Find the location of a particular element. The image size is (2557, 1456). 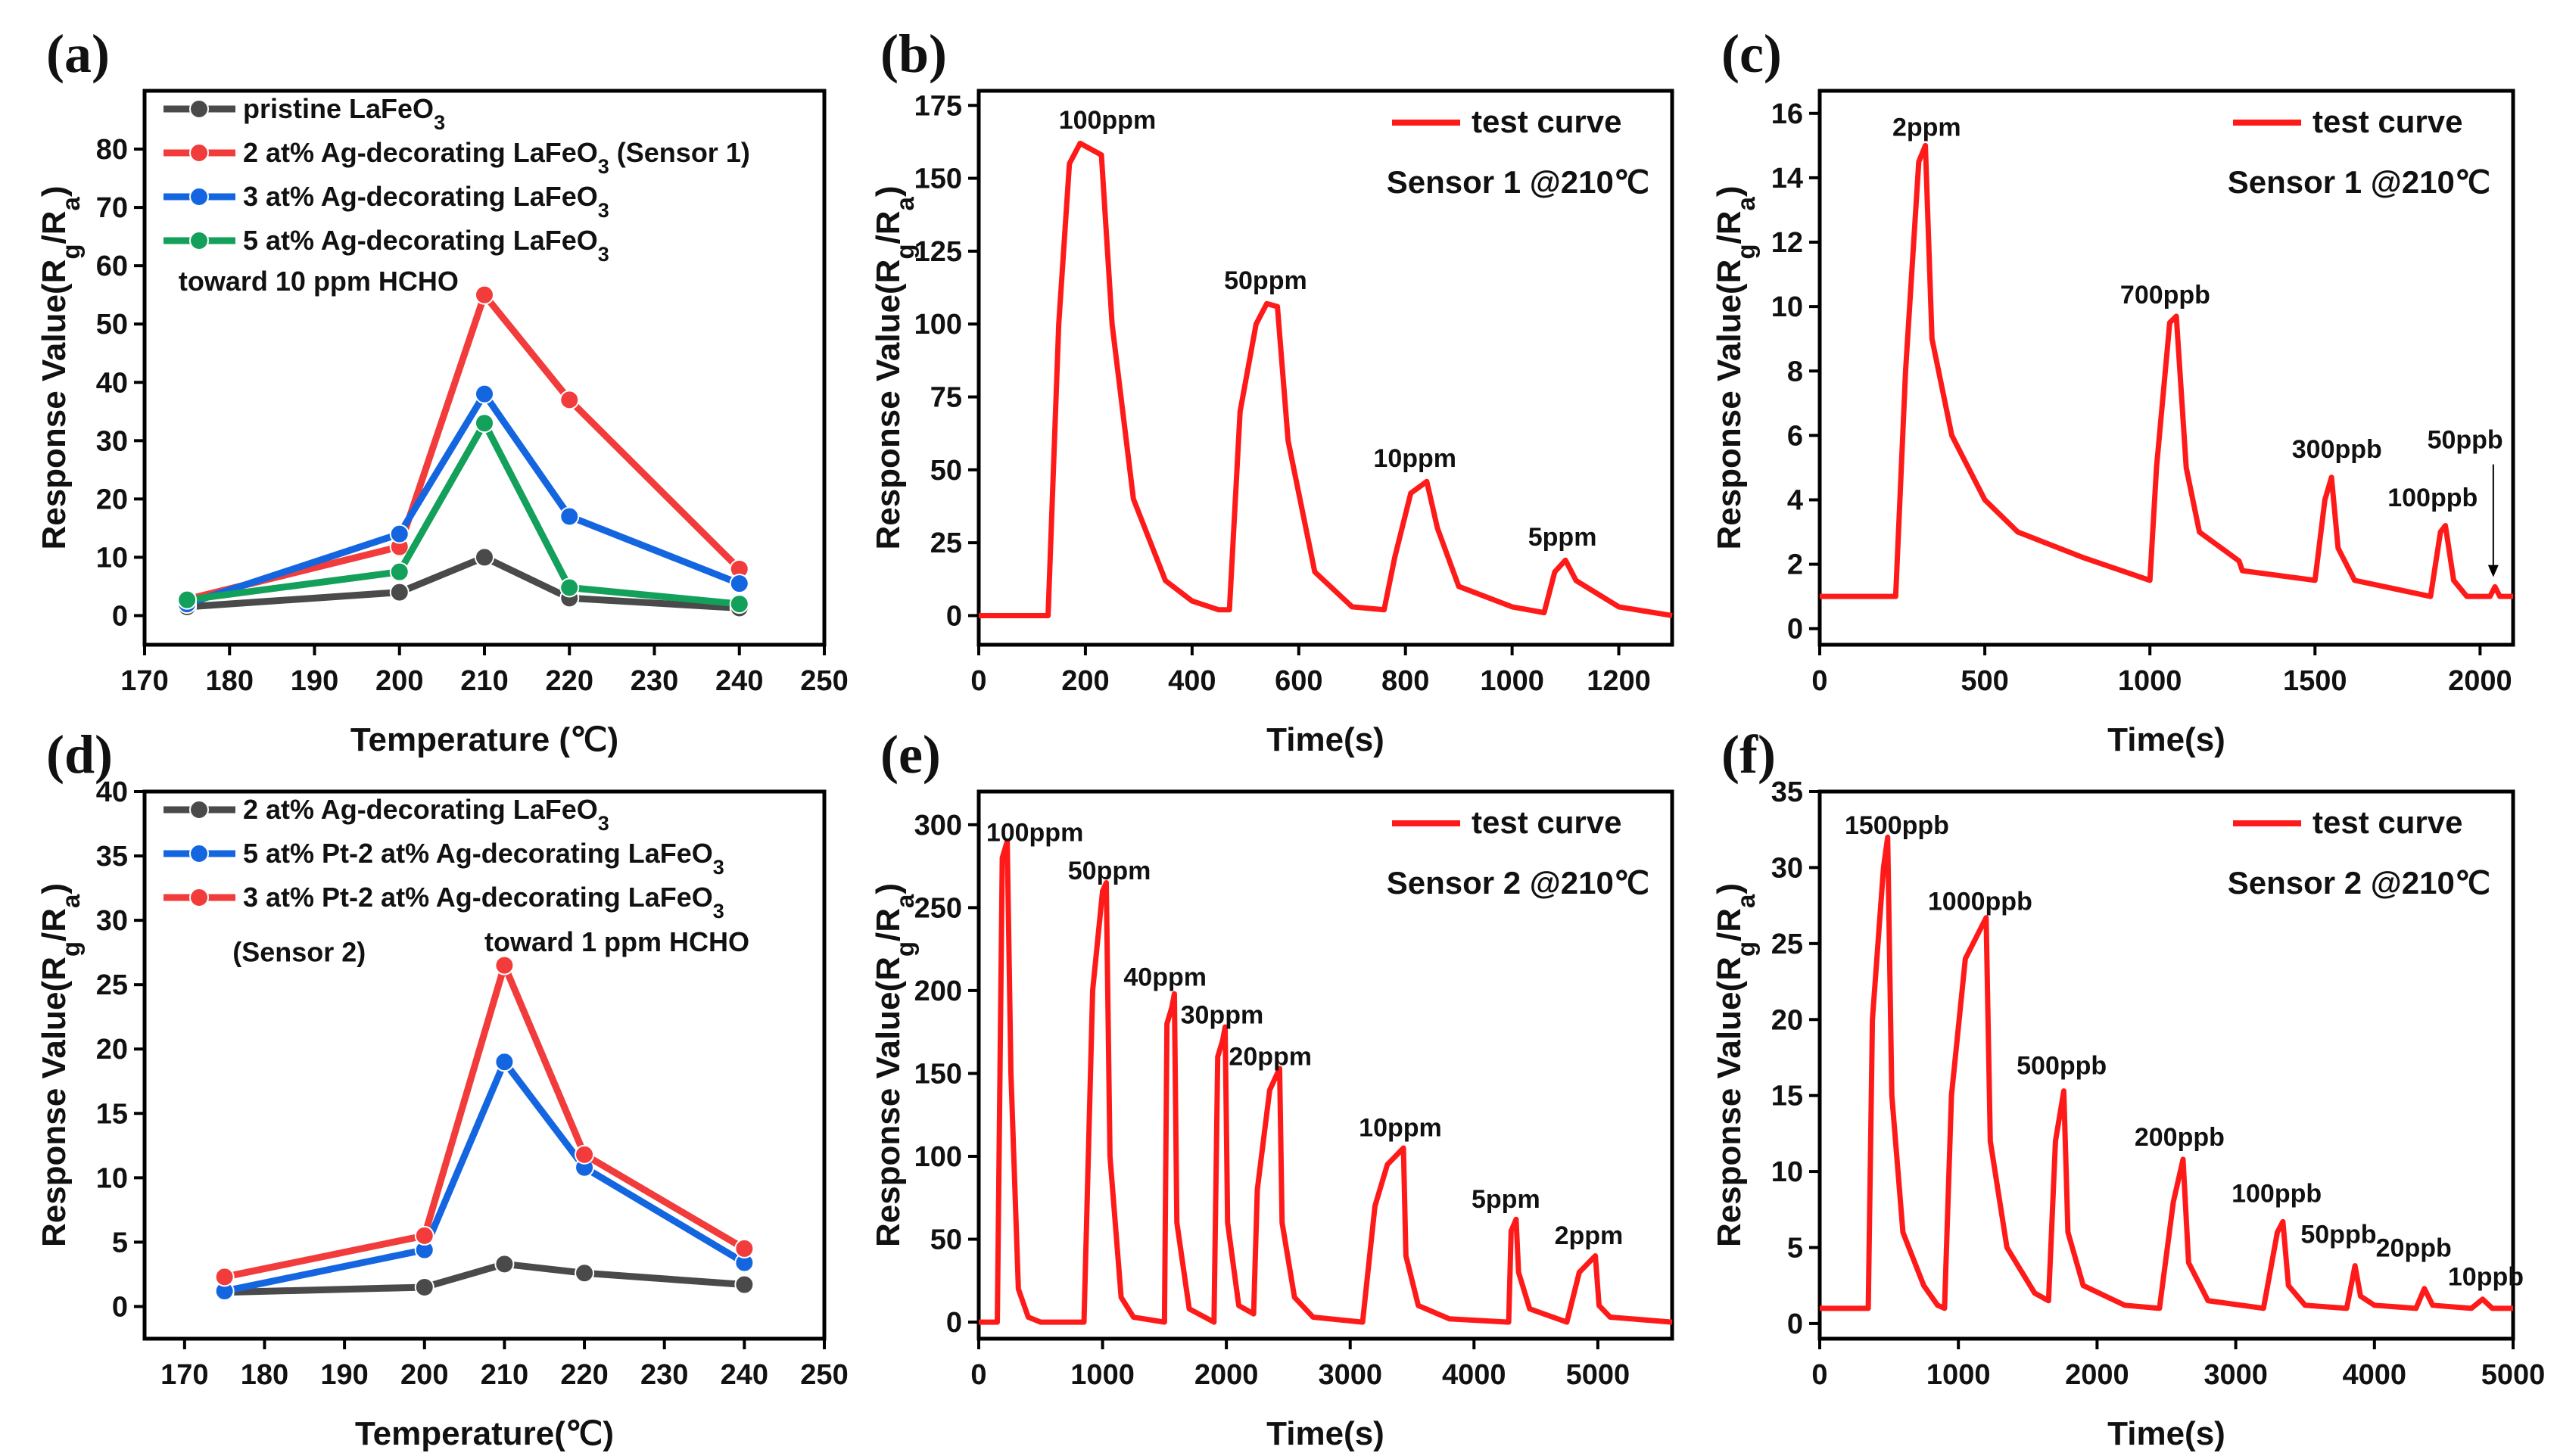

y-tick-label: 25 is located at coordinates (1787, 945).